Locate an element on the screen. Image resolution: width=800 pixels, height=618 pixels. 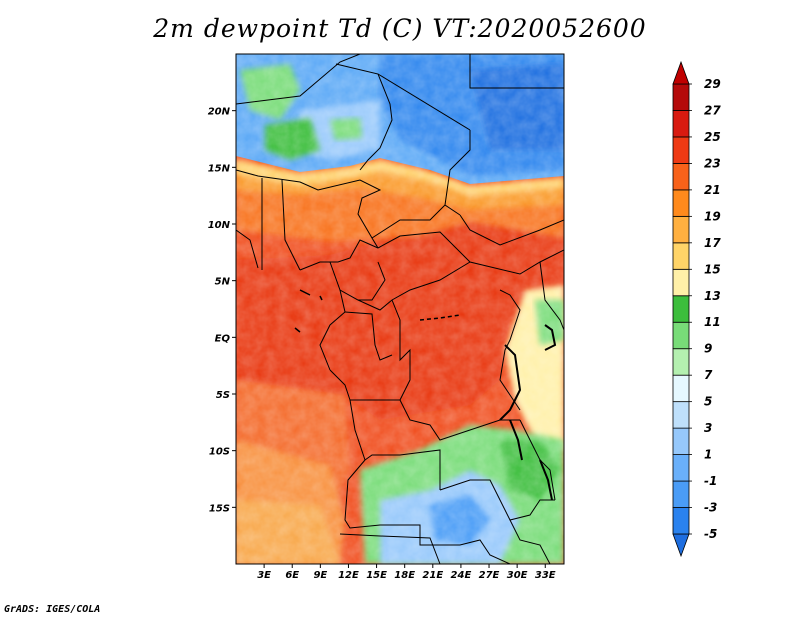
colorbar-label: 11 is located at coordinates (712, 322).